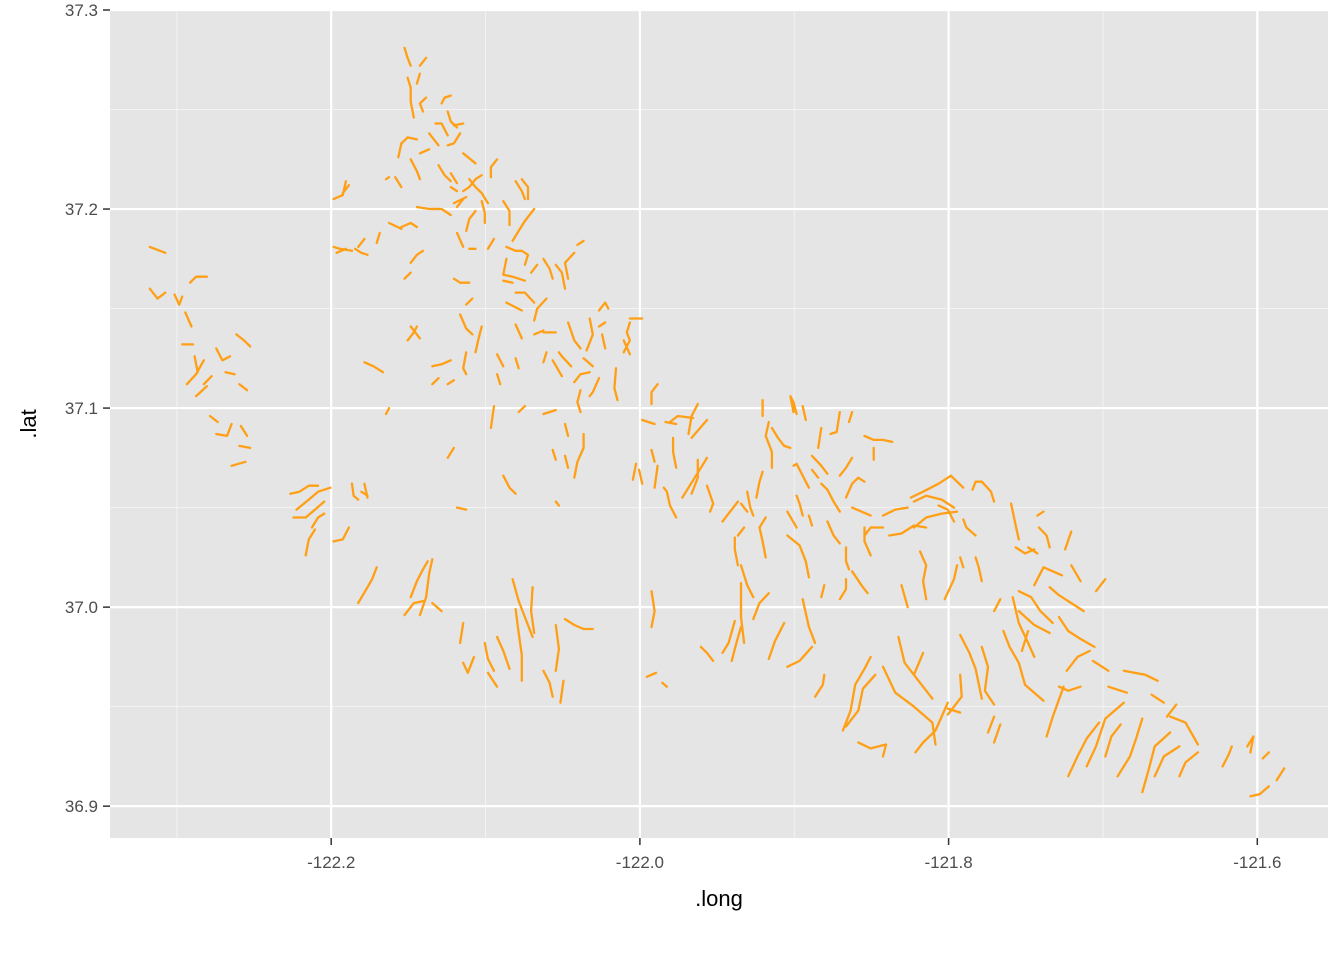  What do you see at coordinates (948, 862) in the screenshot?
I see `x-tick-label: -121.8` at bounding box center [948, 862].